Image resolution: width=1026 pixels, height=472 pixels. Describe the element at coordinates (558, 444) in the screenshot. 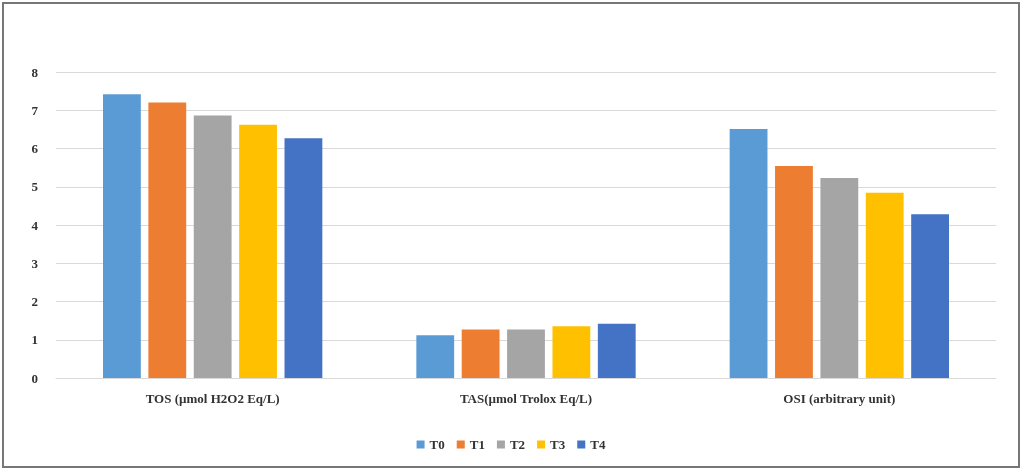

I see `legend-label: T3` at that location.